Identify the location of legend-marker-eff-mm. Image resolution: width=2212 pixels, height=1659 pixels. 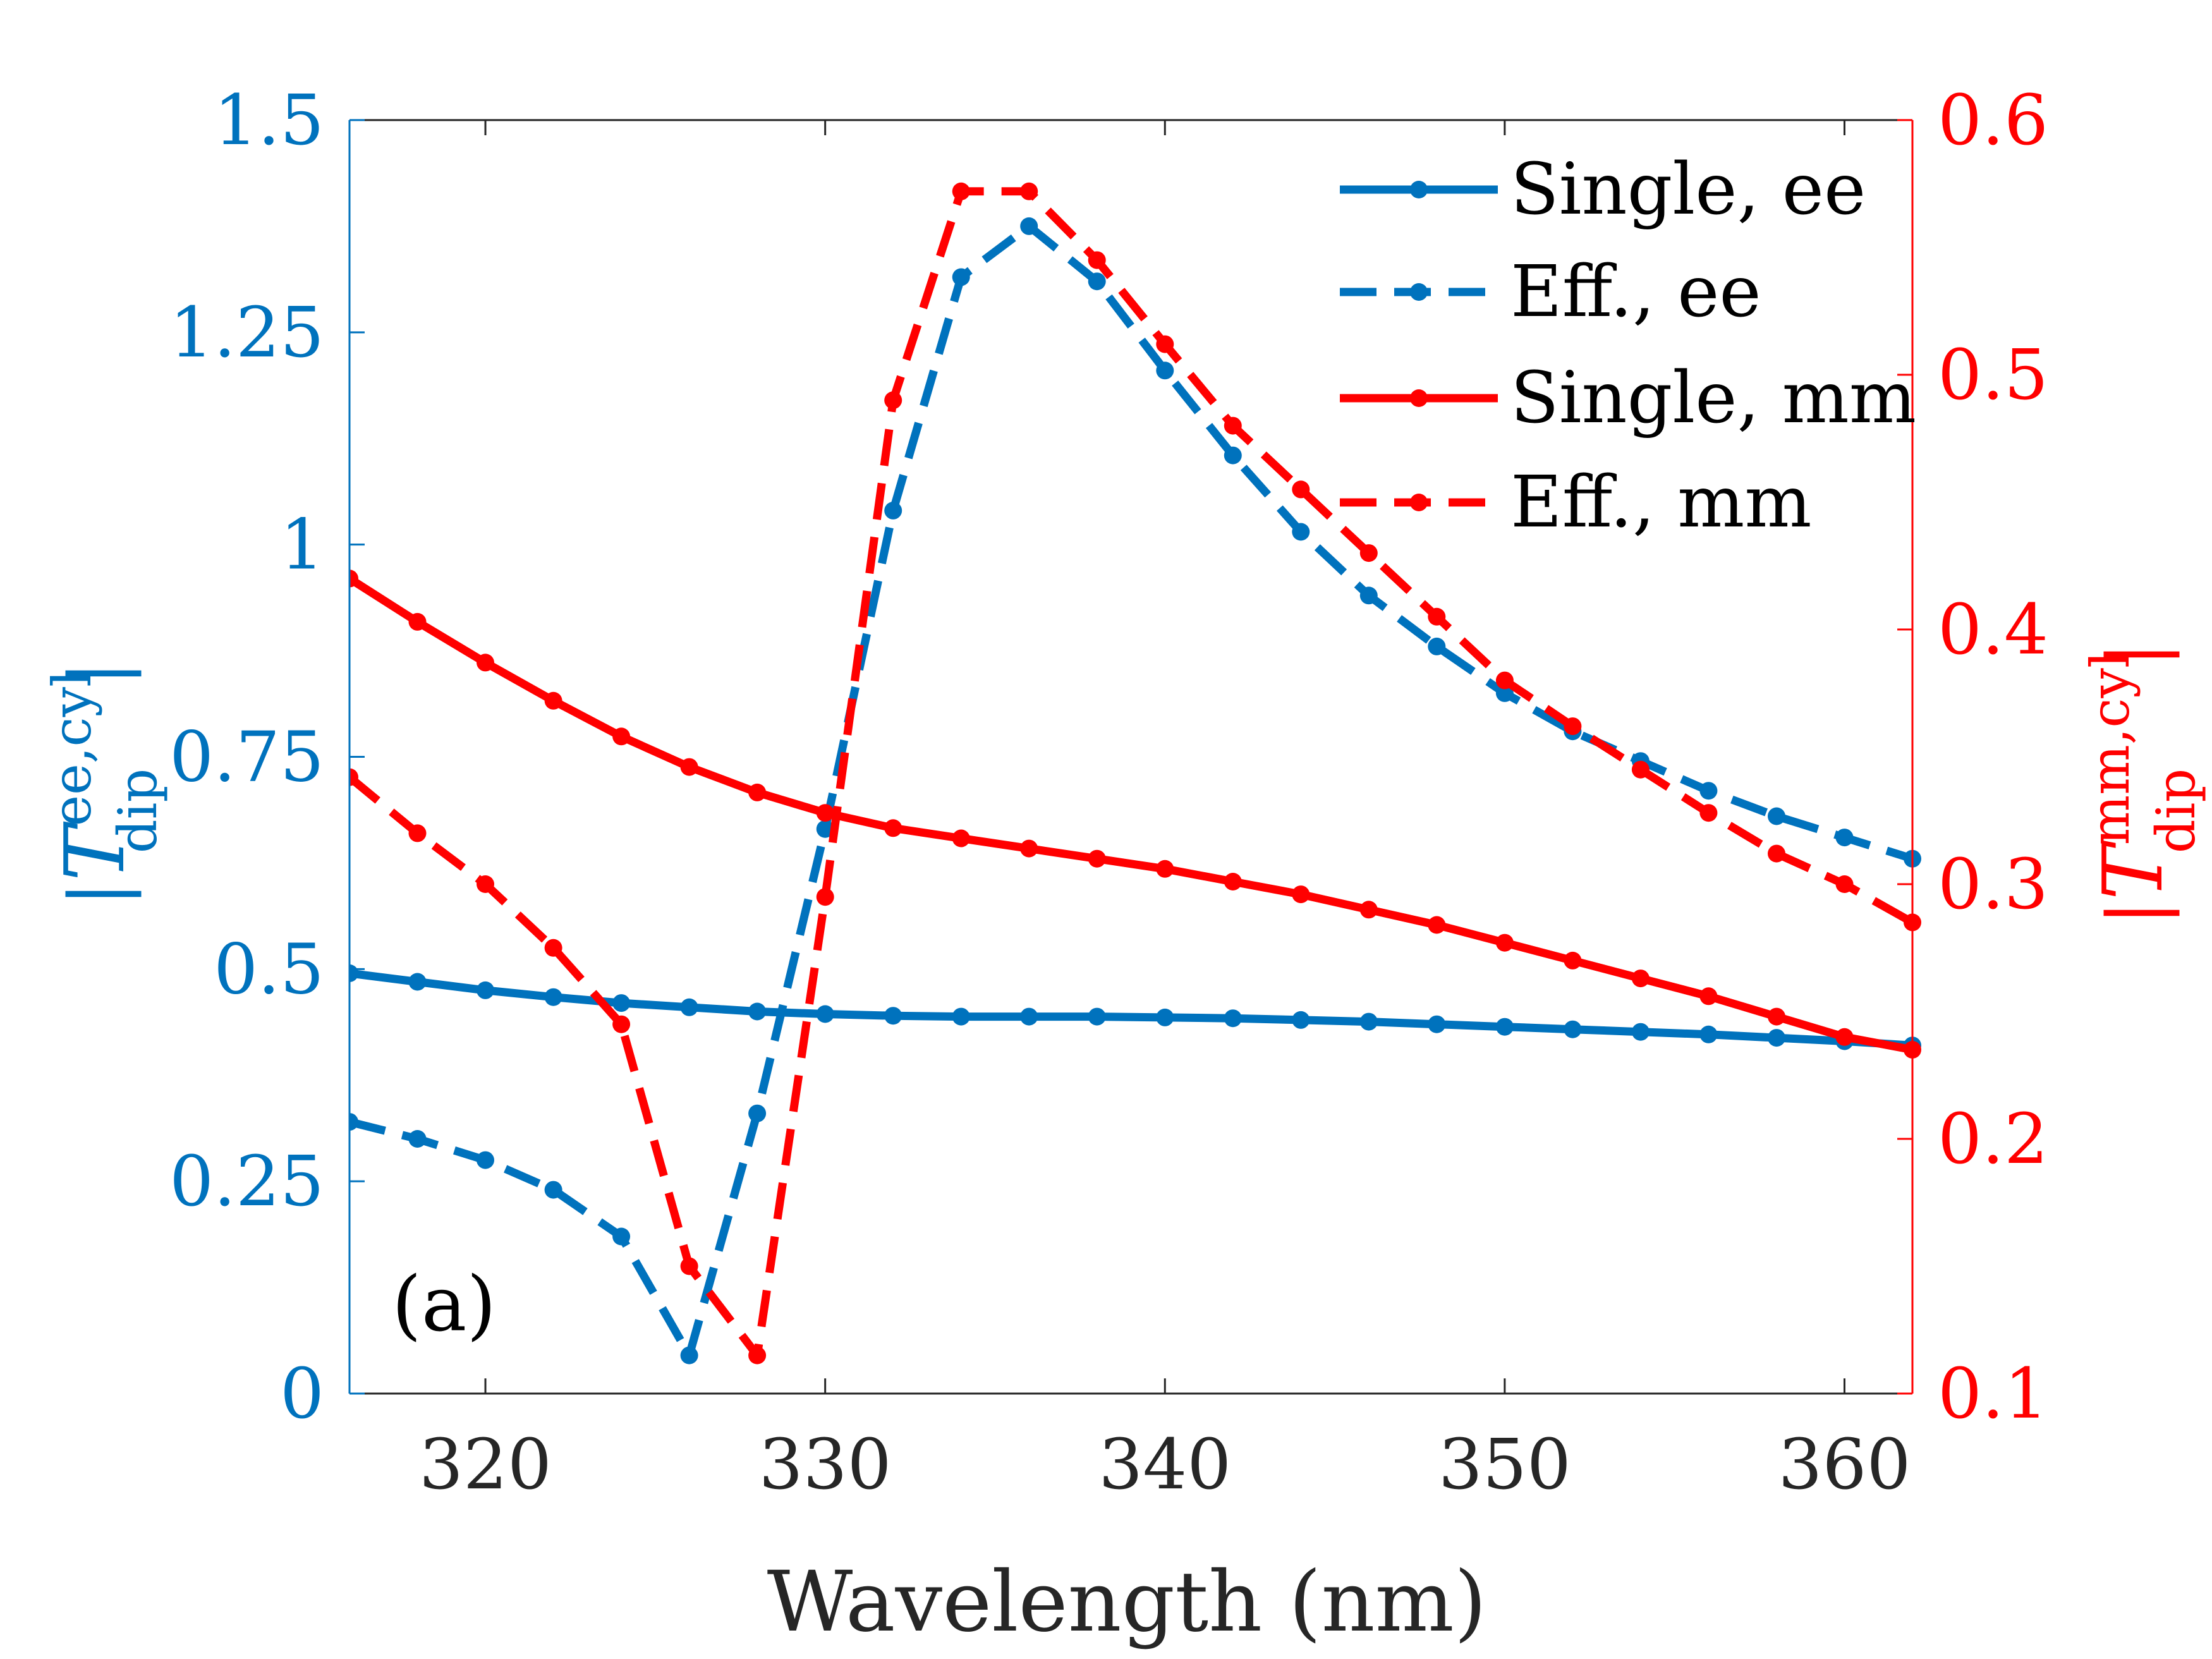
(1419, 502).